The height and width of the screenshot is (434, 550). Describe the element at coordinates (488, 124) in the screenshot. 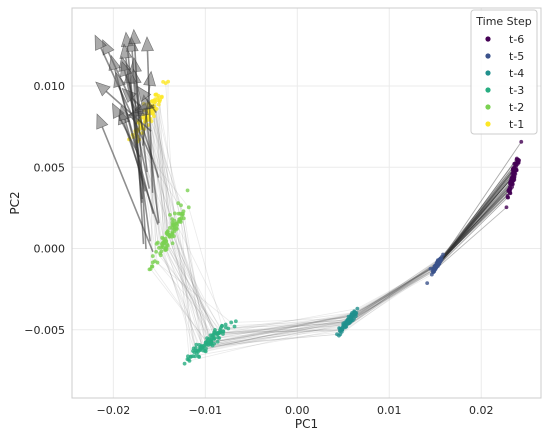

I see `legend-marker` at that location.